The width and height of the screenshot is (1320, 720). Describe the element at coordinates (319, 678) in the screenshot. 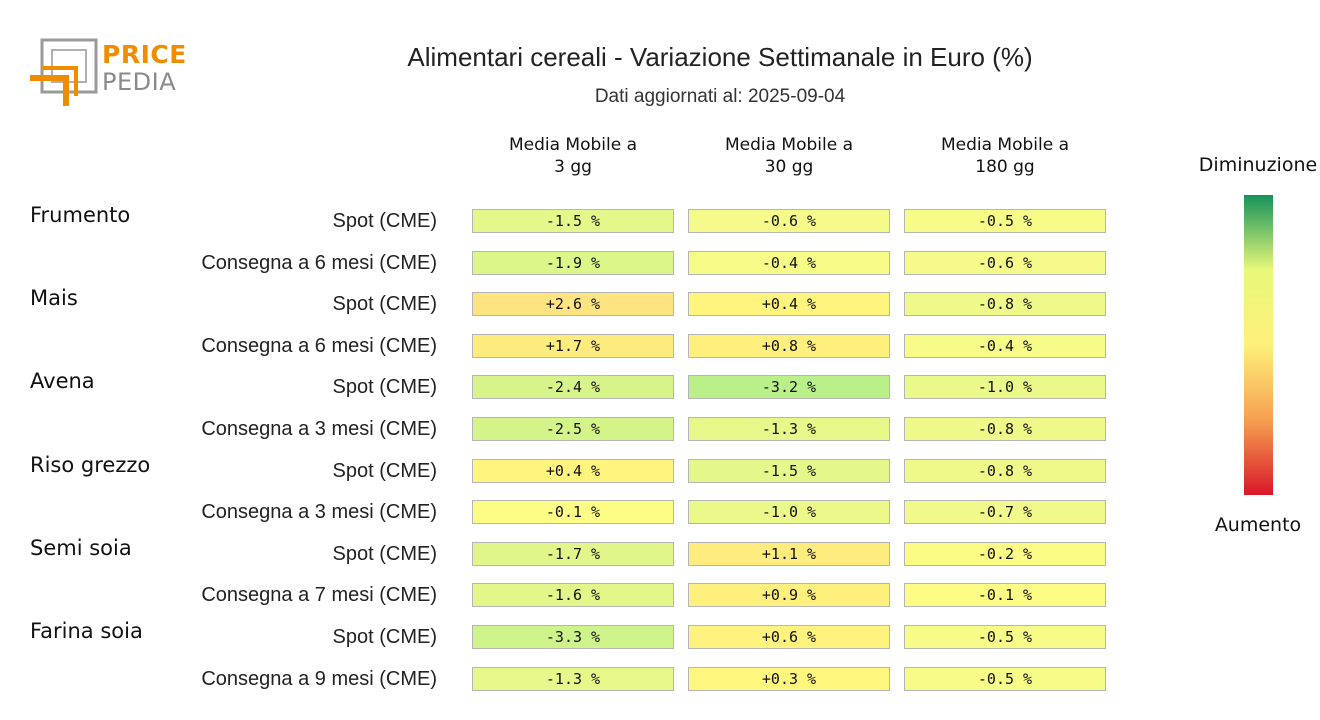

I see `row-label: Consegna a 9 mesi (CME)` at that location.